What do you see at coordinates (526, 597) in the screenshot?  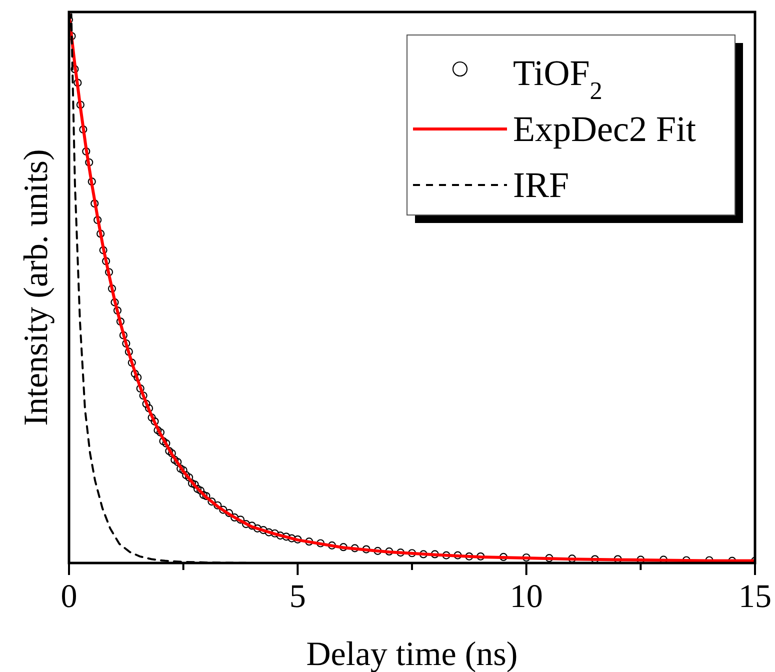 I see `x-tick-label: 10` at bounding box center [526, 597].